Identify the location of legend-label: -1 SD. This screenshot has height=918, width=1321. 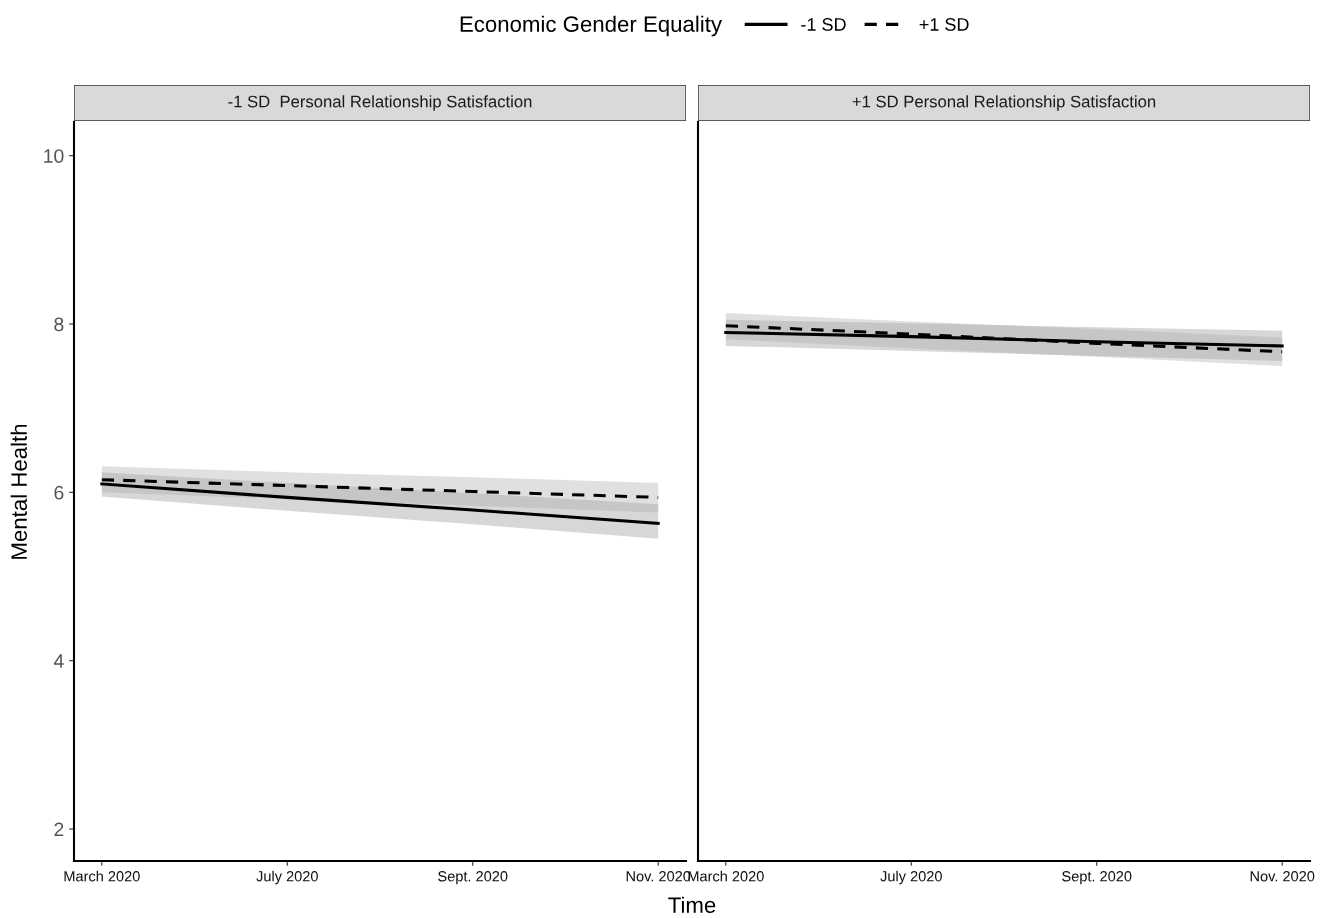
(823, 24).